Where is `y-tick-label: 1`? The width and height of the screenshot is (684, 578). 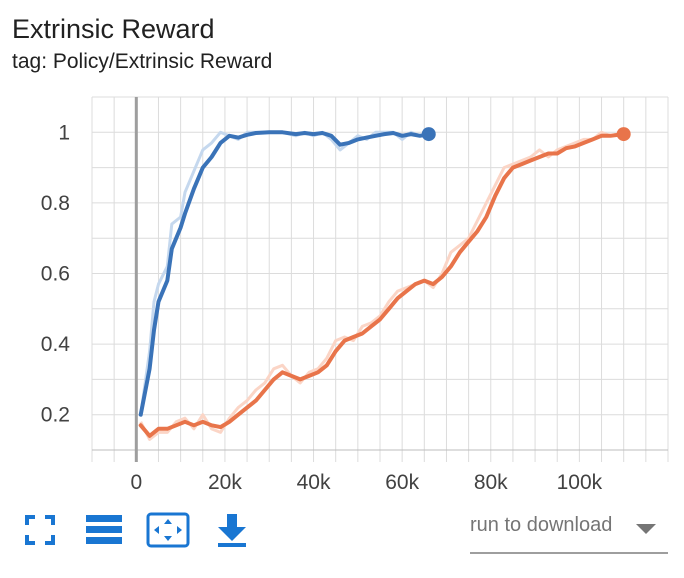
y-tick-label: 1 is located at coordinates (64, 132).